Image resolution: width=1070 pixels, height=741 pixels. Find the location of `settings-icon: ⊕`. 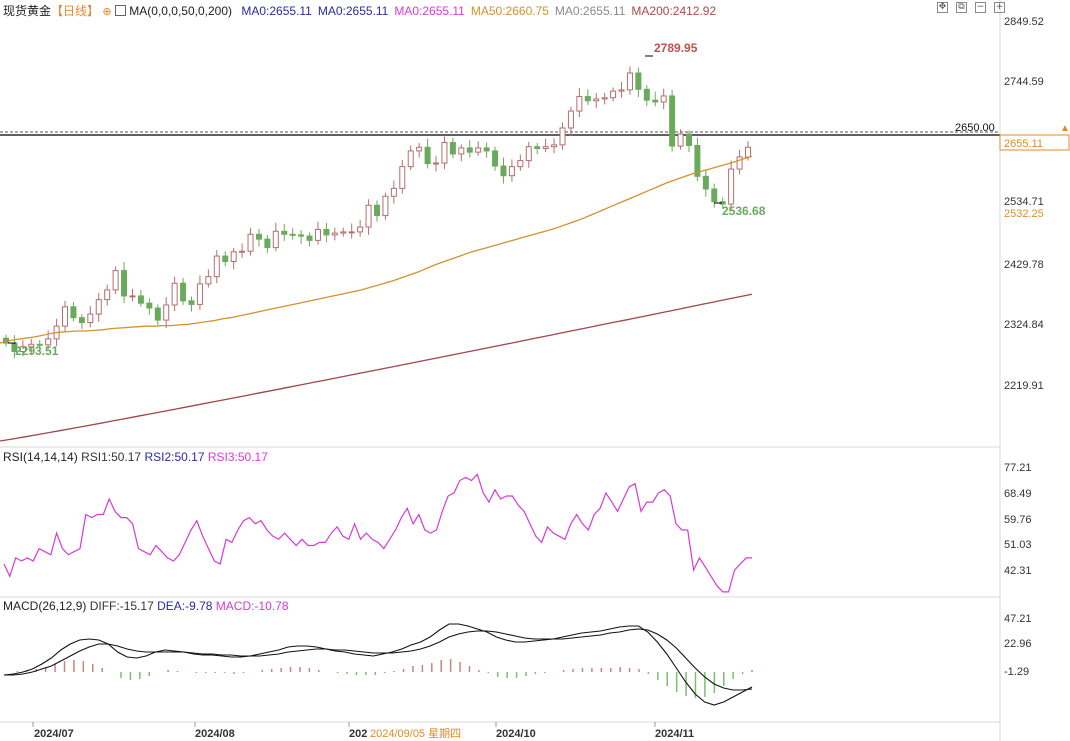

settings-icon: ⊕ is located at coordinates (107, 11).